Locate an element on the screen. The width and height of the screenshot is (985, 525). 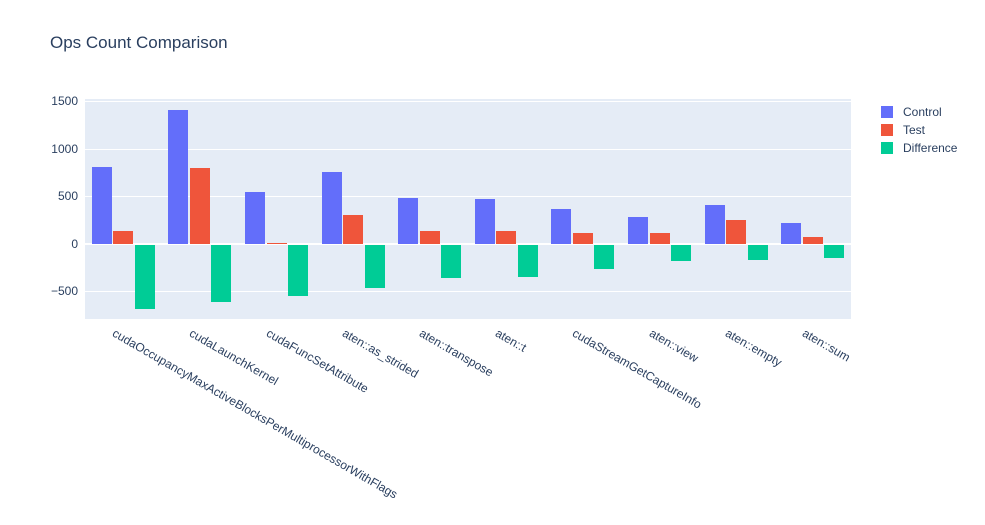
x-tick-label: aten::sum is located at coordinates (826, 345).